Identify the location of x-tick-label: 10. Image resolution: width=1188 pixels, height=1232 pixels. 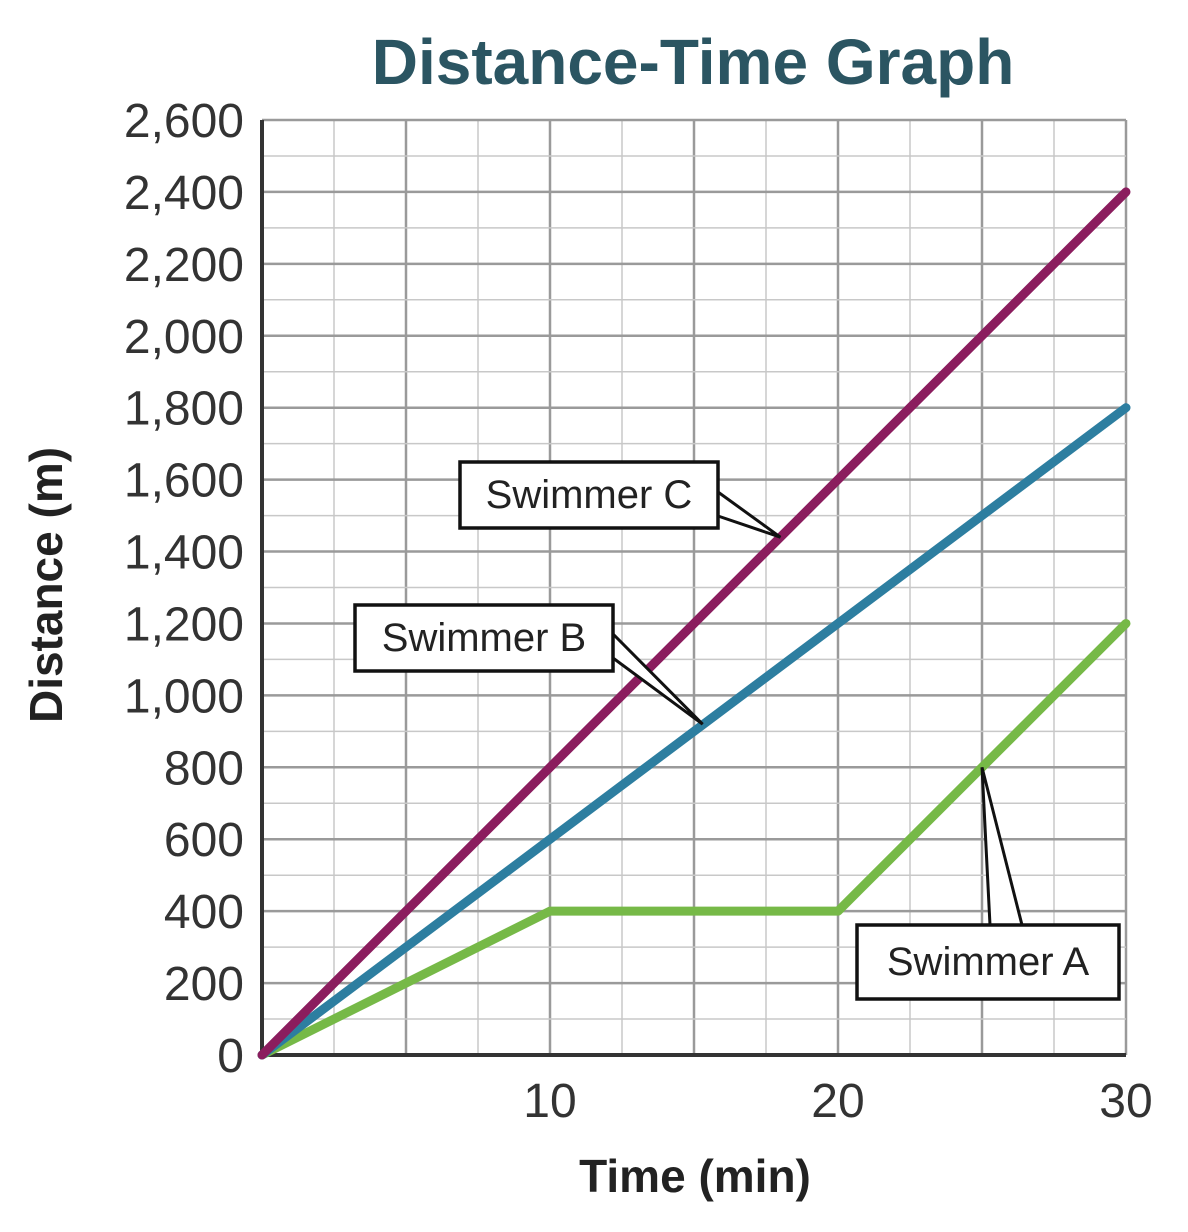
(549, 1101).